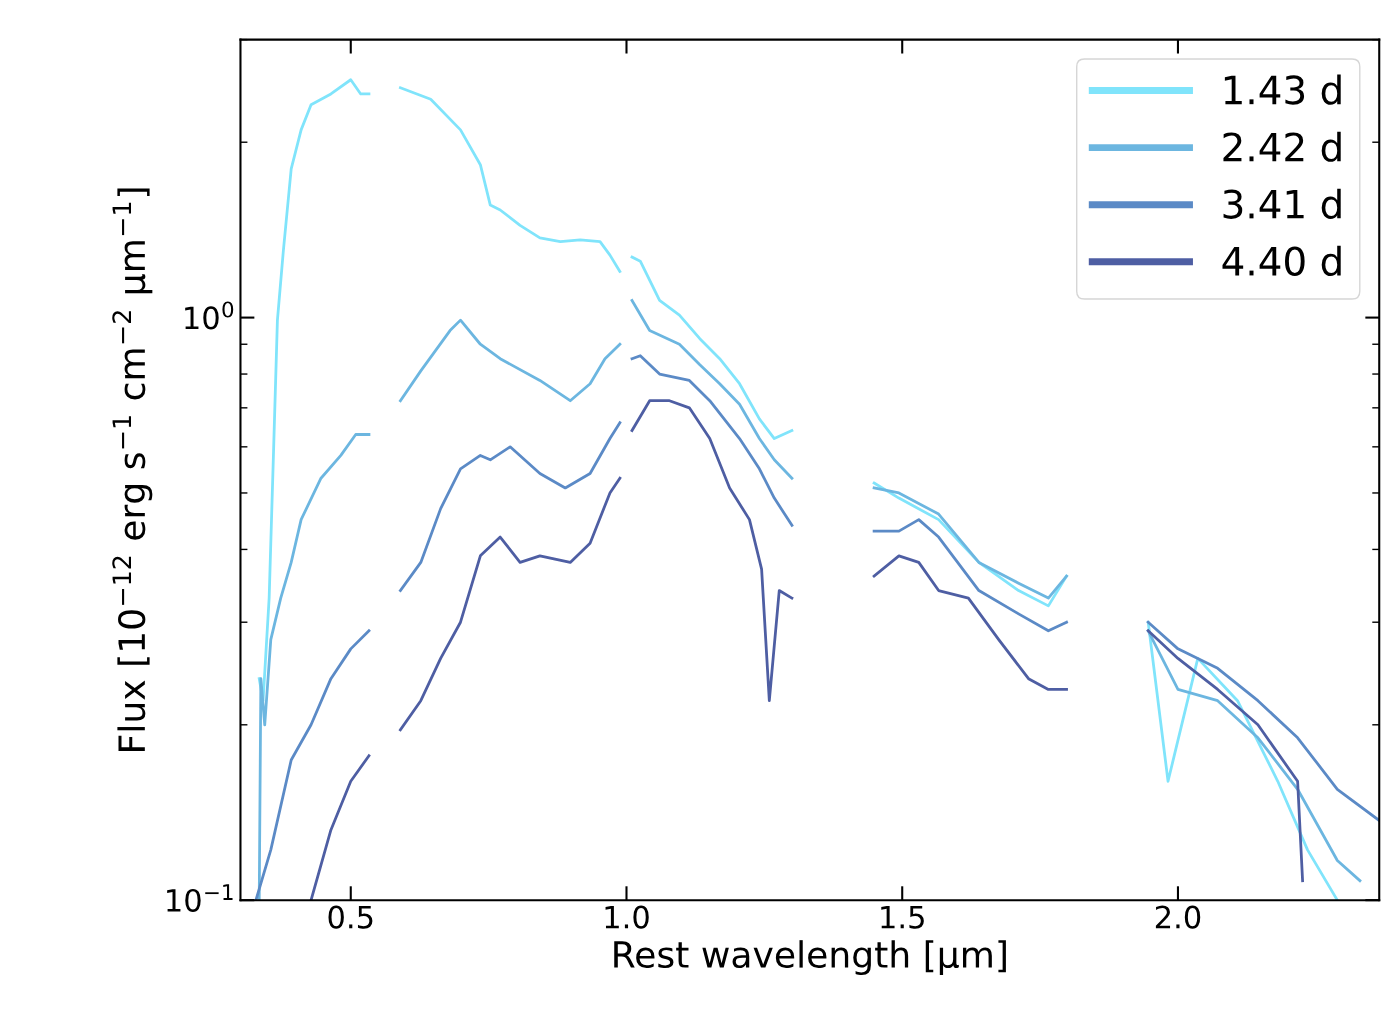 The image size is (1382, 1016). Describe the element at coordinates (1282, 203) in the screenshot. I see `legend-label: 3.41 d` at that location.